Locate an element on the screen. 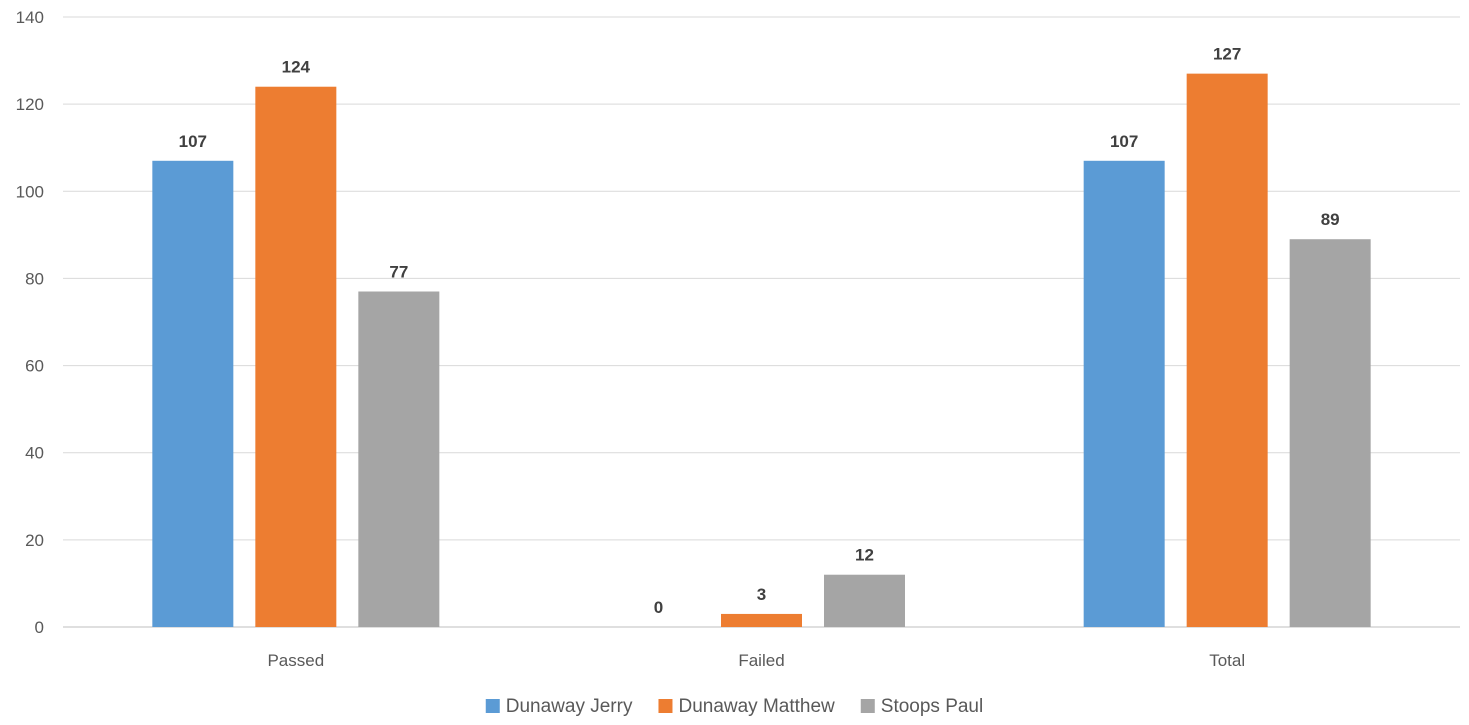 Image resolution: width=1469 pixels, height=725 pixels. data-label-failed-stoops-paul: 12 is located at coordinates (864, 555).